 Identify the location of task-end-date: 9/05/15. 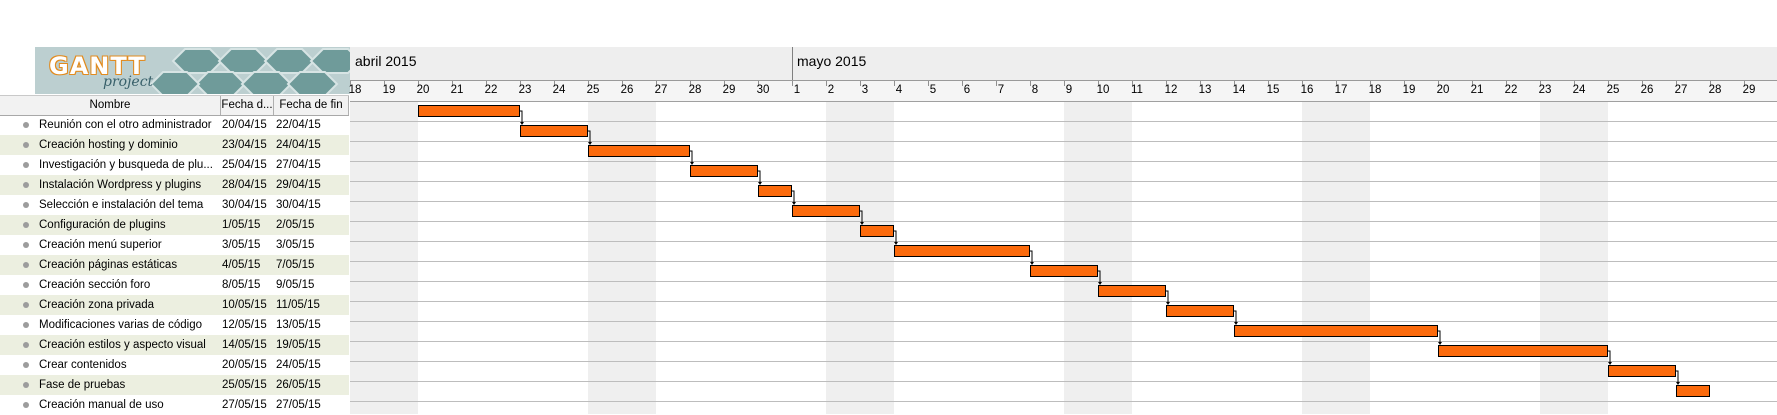
(295, 285).